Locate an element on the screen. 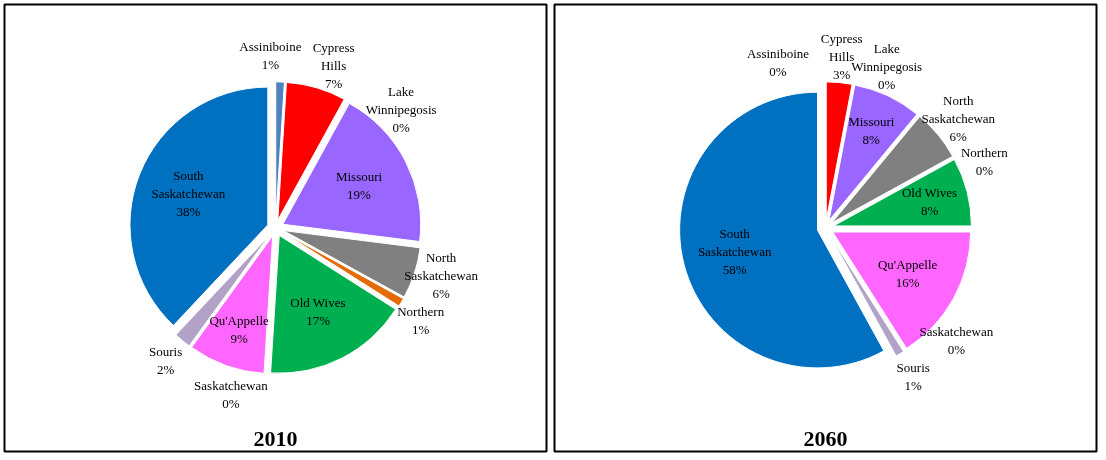 This screenshot has width=1106, height=460. category-label: Northern is located at coordinates (984, 152).